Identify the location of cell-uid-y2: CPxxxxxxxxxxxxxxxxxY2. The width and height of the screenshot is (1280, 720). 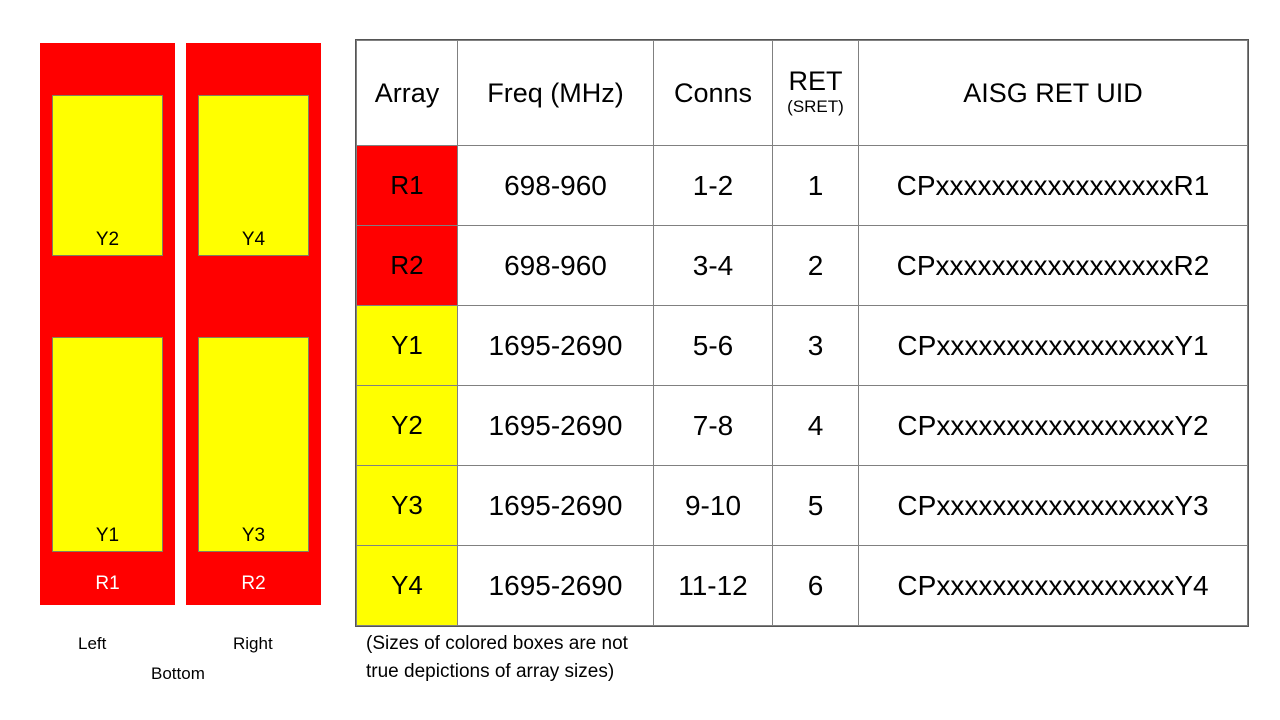
(1053, 425).